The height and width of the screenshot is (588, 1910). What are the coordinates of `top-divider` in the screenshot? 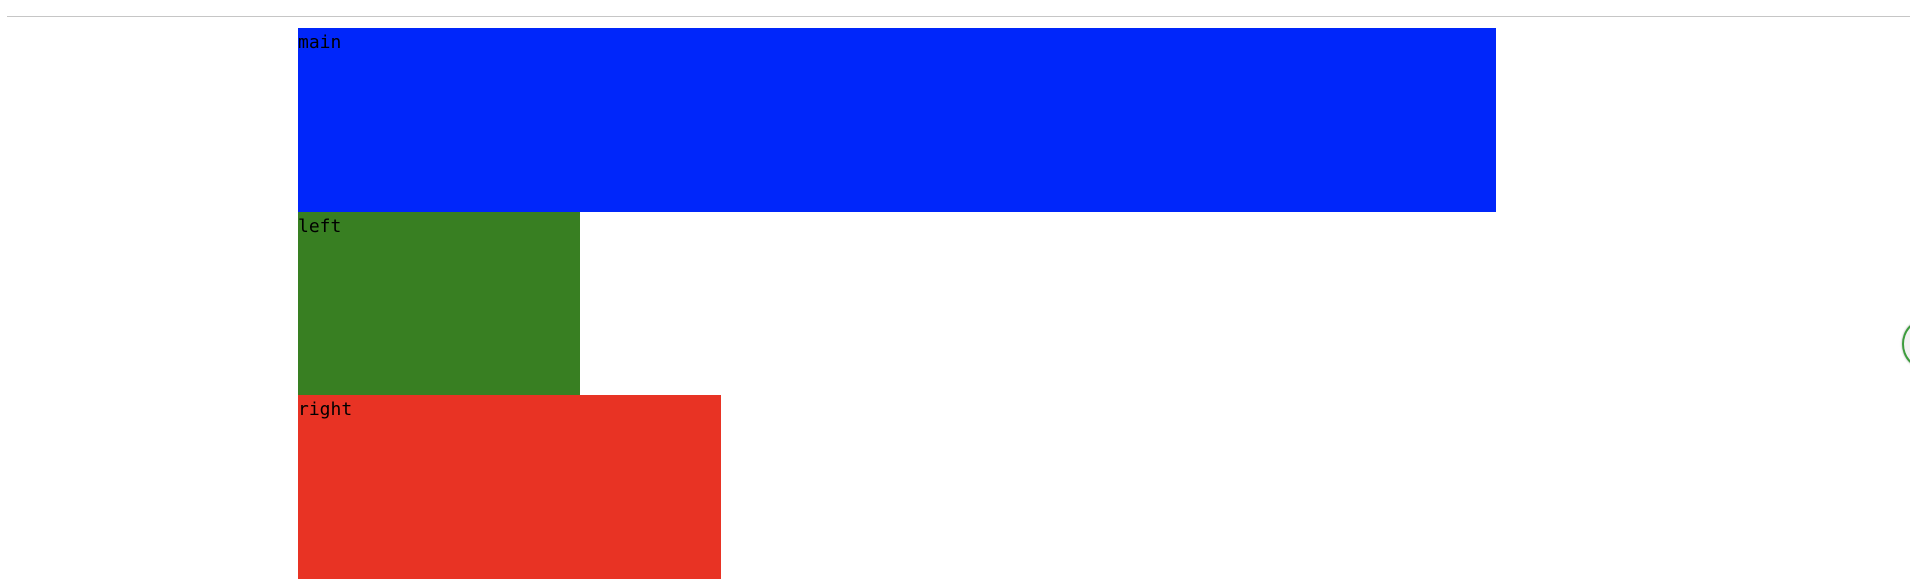 It's located at (958, 16).